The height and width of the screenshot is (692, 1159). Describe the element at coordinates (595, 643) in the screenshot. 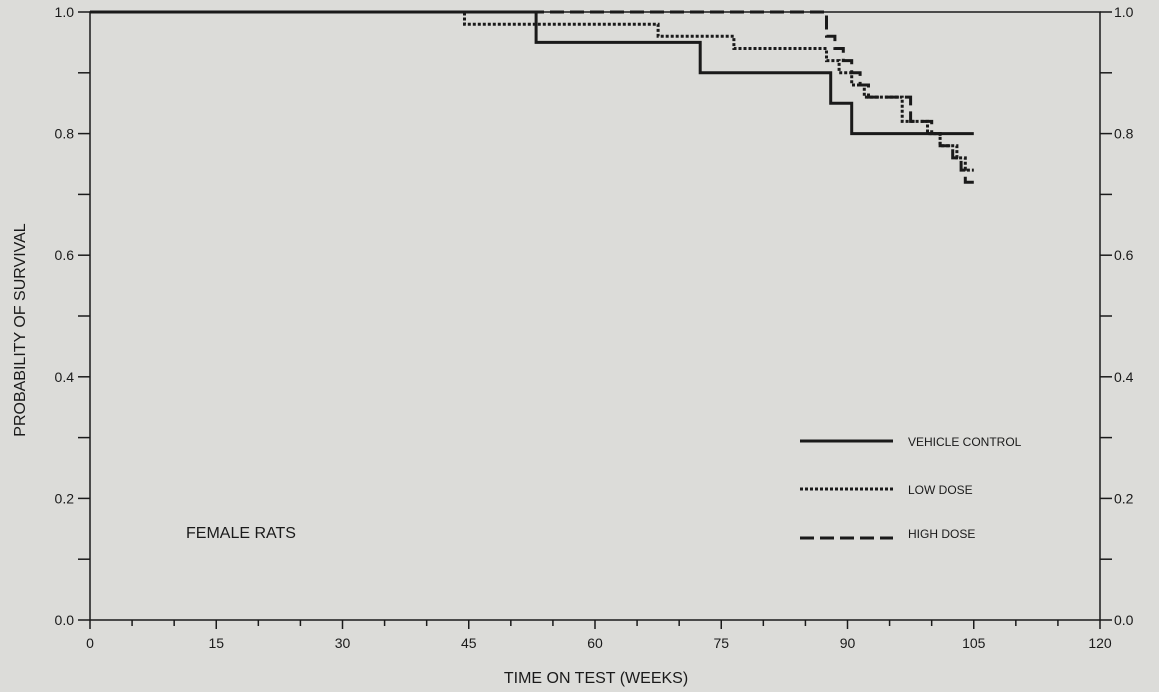

I see `x-tick-label: 60` at that location.